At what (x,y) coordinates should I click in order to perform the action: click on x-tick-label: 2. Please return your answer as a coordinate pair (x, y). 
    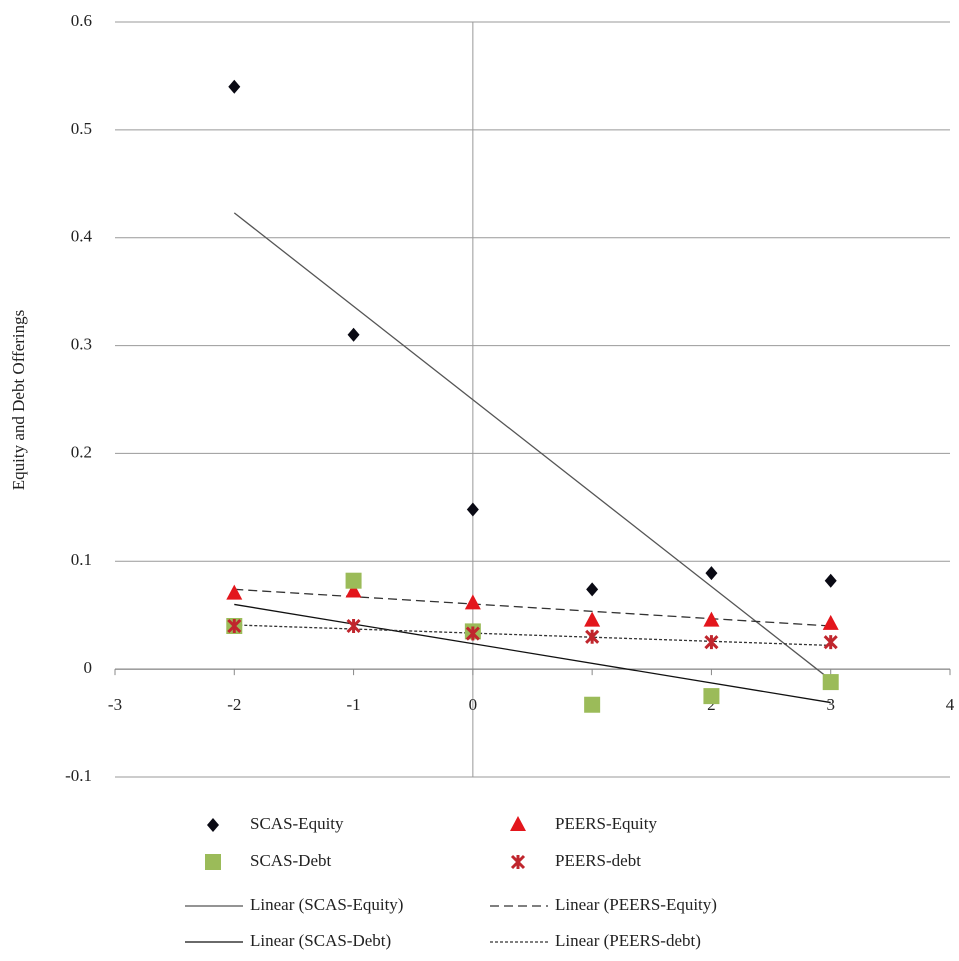
    Looking at the image, I should click on (711, 704).